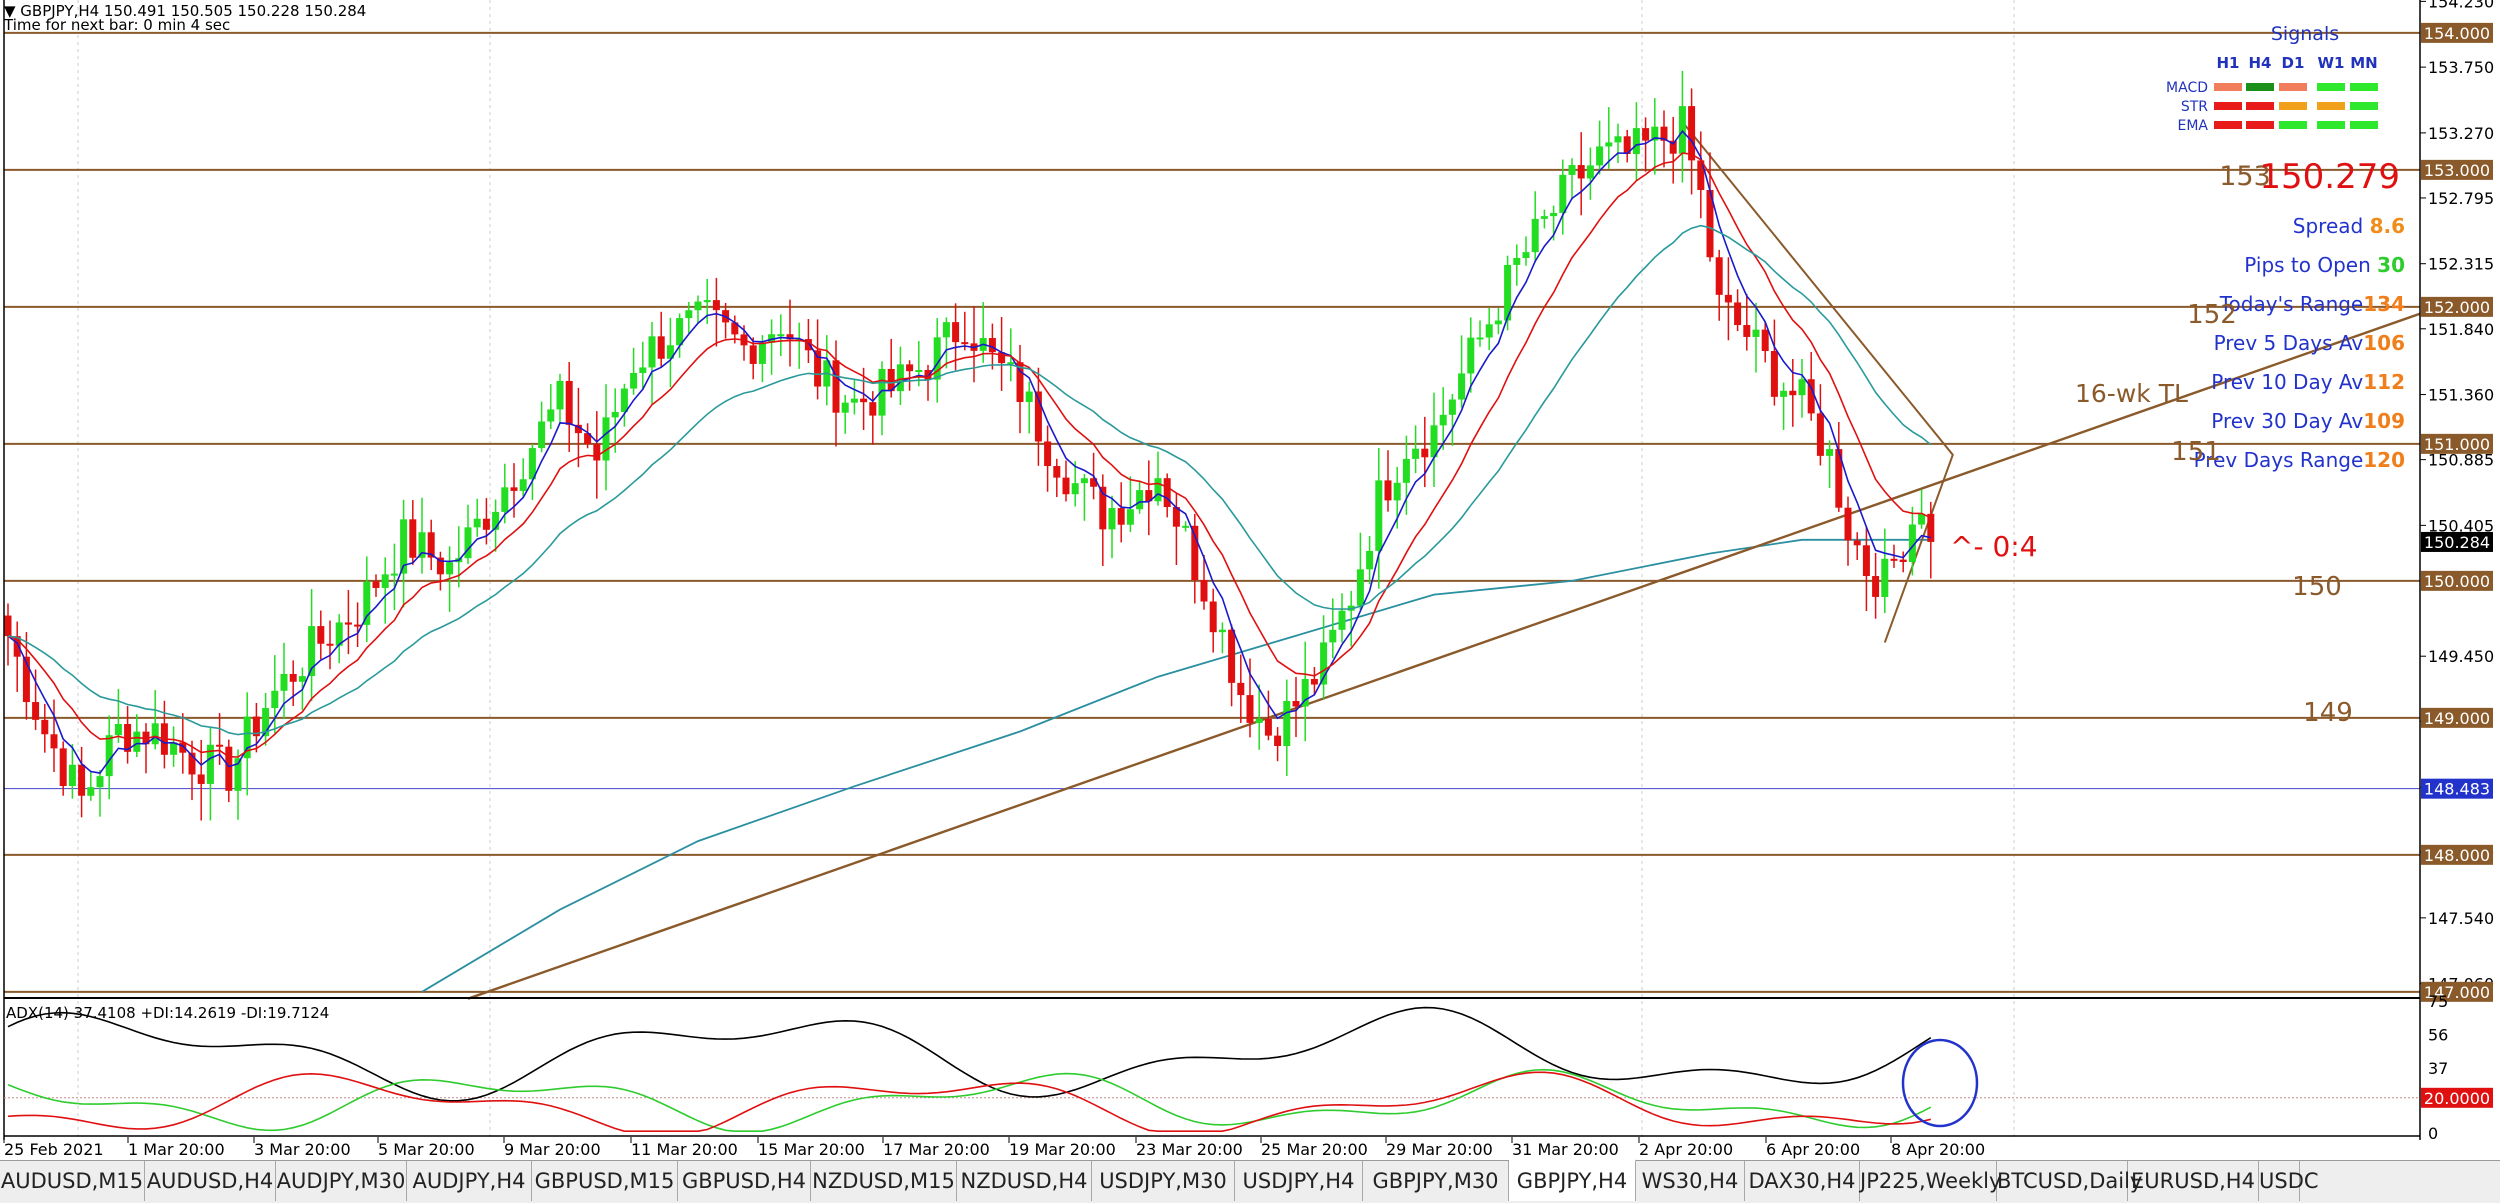 Image resolution: width=2500 pixels, height=1203 pixels. Describe the element at coordinates (2131, 393) in the screenshot. I see `trendline-label: 16-wk TL` at that location.